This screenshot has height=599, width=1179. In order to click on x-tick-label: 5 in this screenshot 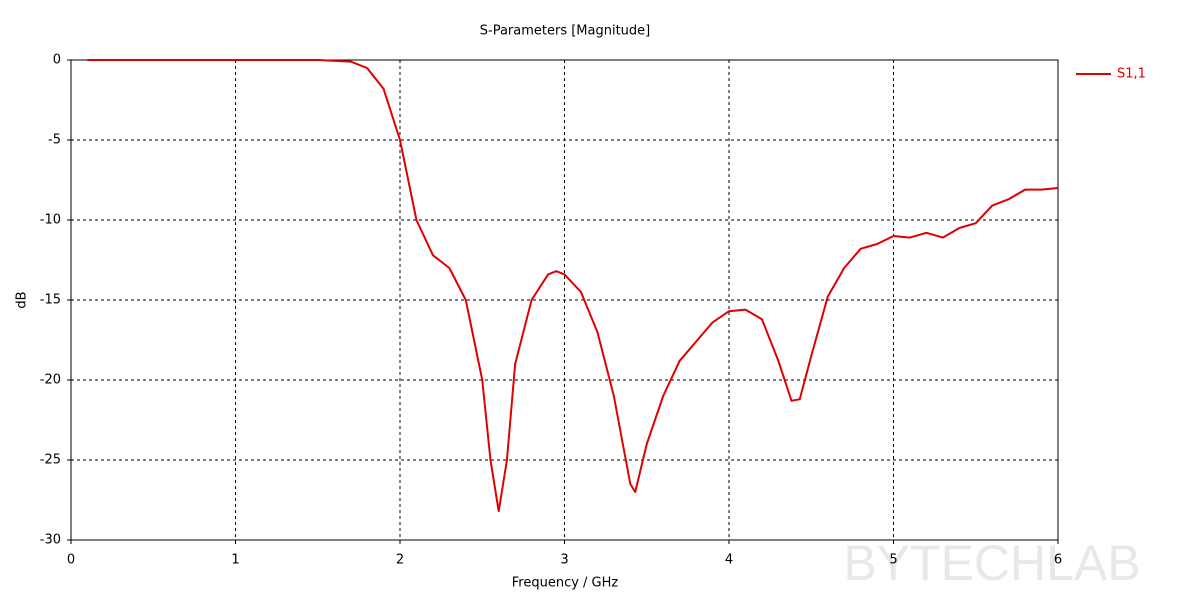, I will do `click(893, 560)`.